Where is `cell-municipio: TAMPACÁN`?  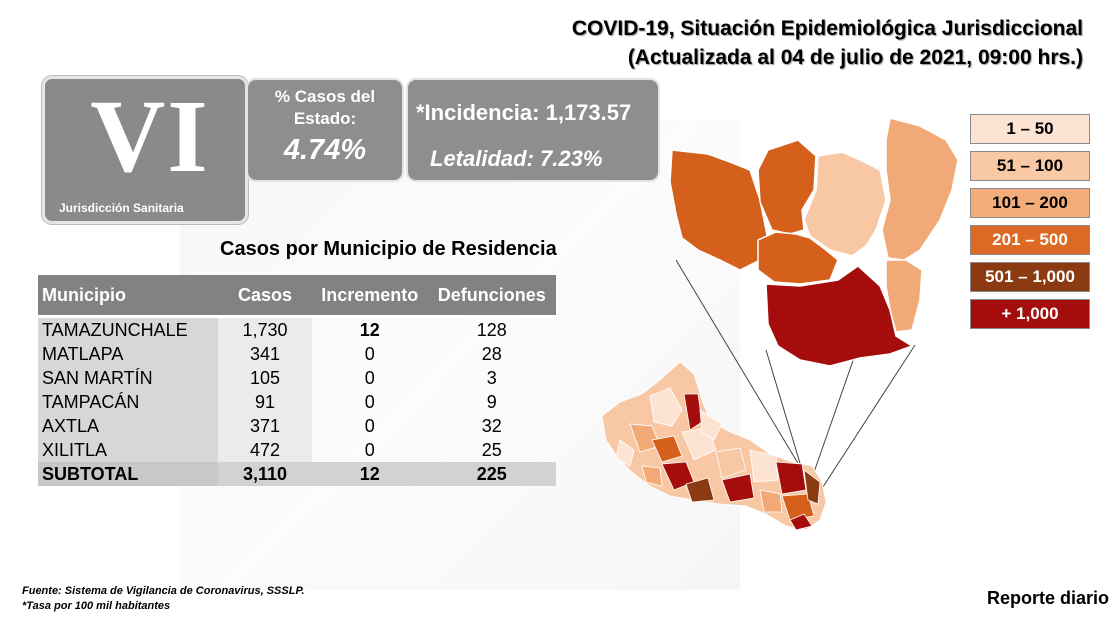 cell-municipio: TAMPACÁN is located at coordinates (128, 402).